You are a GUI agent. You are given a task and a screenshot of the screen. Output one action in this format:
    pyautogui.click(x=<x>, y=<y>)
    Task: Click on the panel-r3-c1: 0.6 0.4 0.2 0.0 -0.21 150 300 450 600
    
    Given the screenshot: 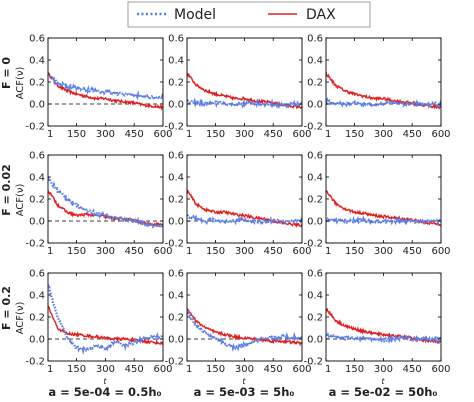 What is the action you would take?
    pyautogui.click(x=98, y=322)
    